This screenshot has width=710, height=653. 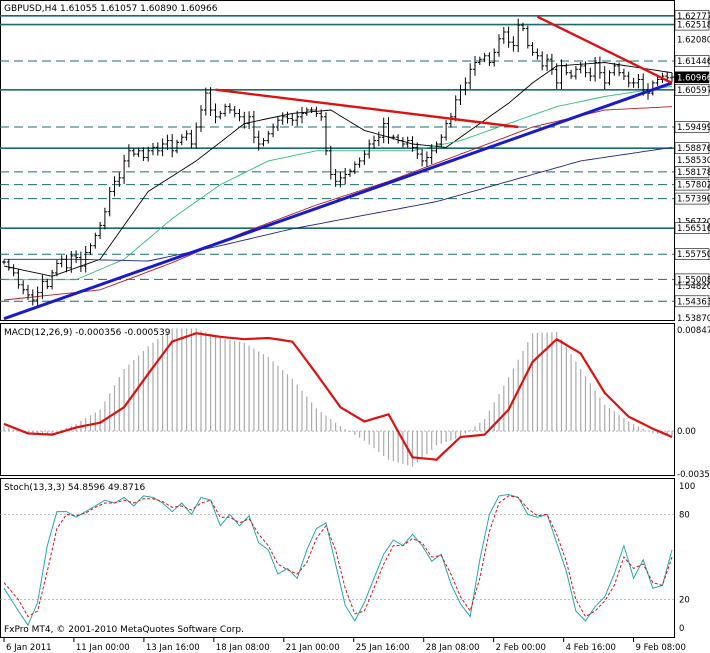 What do you see at coordinates (681, 629) in the screenshot?
I see `stoch-axis-label: 0` at bounding box center [681, 629].